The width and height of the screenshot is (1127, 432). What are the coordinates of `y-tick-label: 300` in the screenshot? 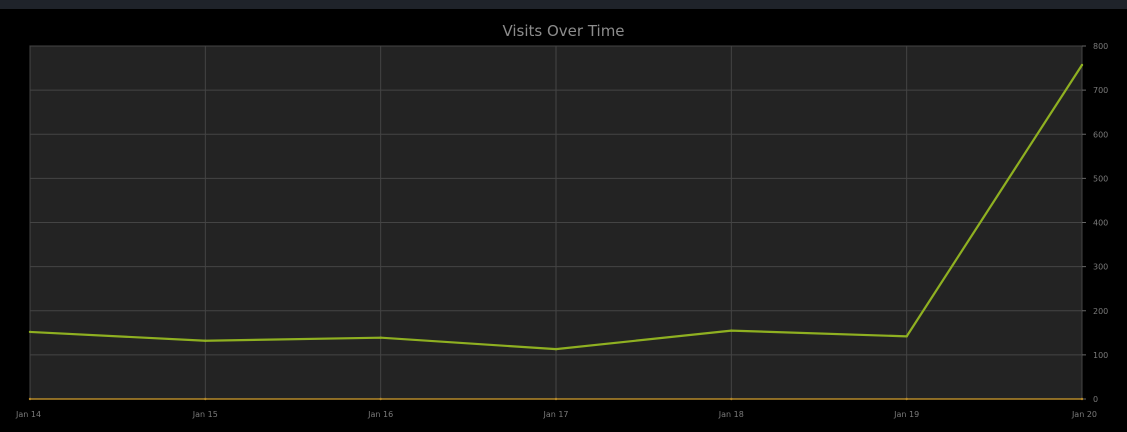 It's located at (1100, 267).